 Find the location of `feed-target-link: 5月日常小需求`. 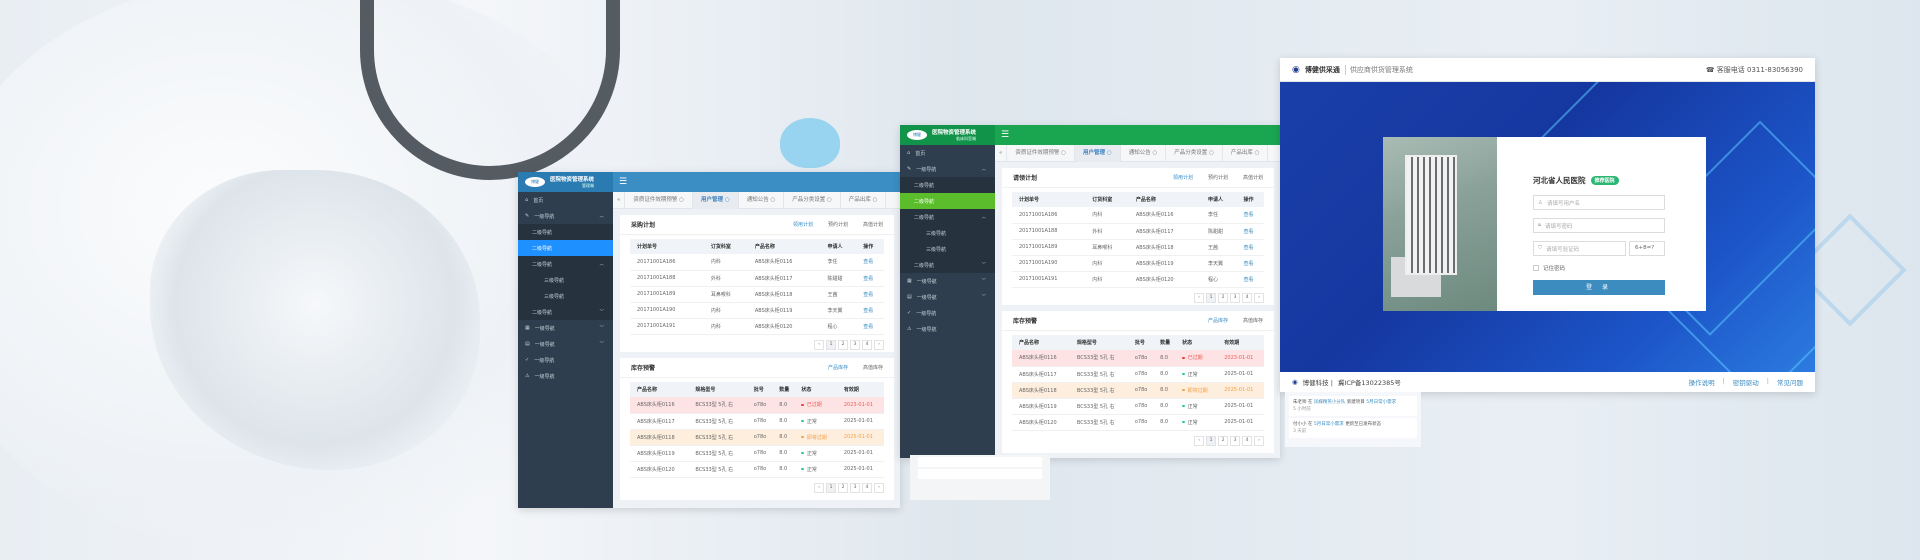

feed-target-link: 5月日常小需求 is located at coordinates (1328, 424).